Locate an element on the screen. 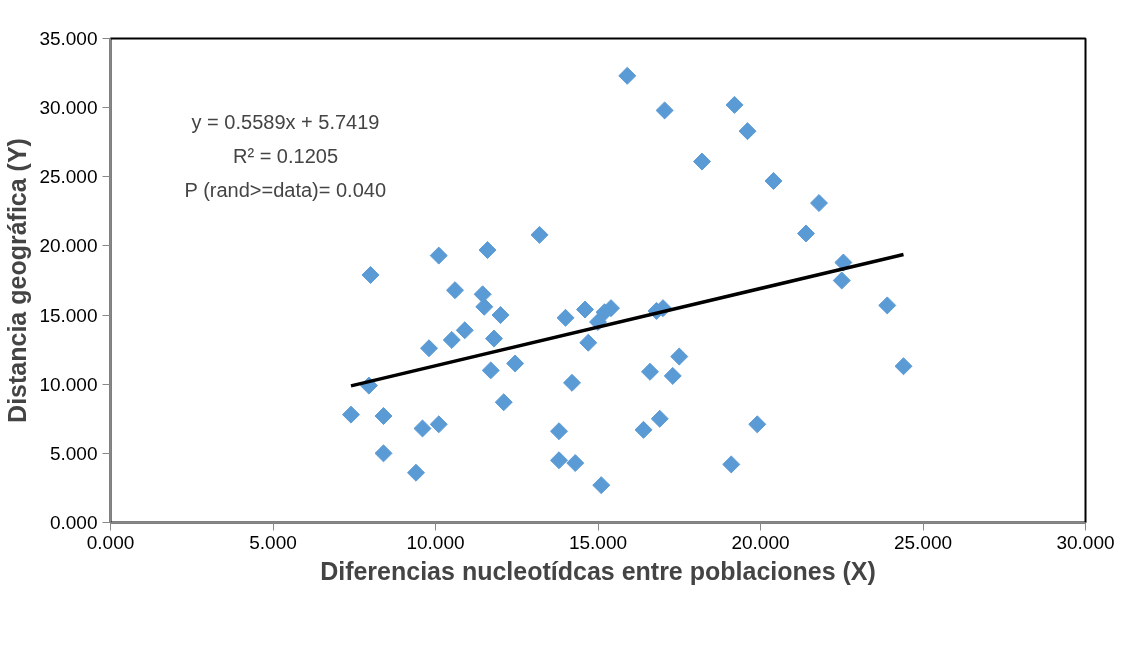 The width and height of the screenshot is (1146, 647). y-tick-label: 10.000 is located at coordinates (68, 384).